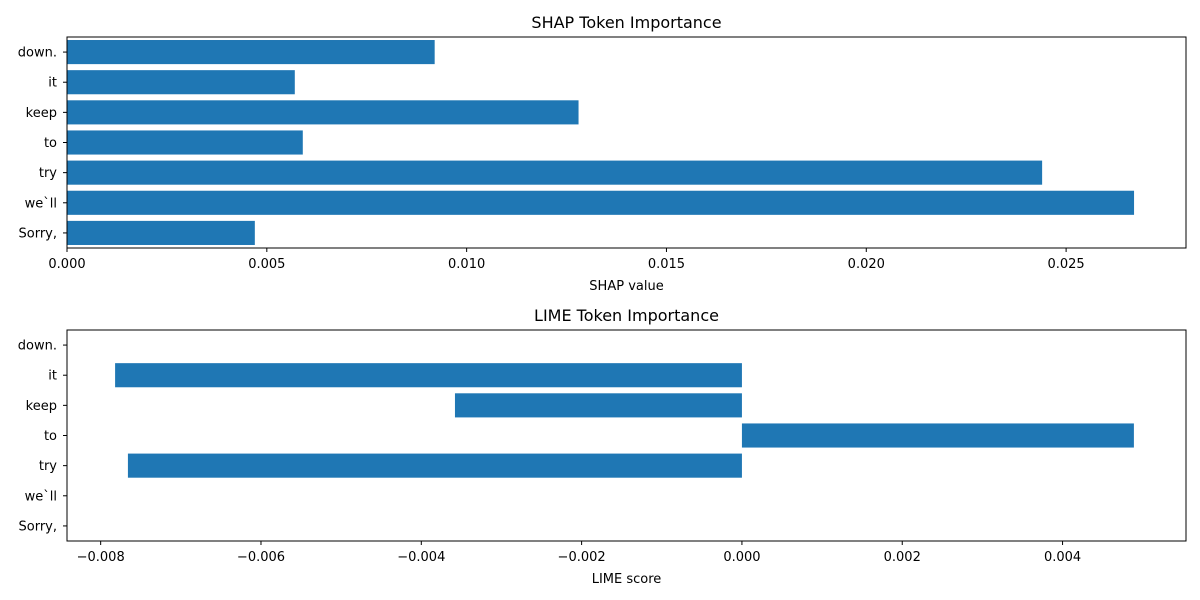 The width and height of the screenshot is (1200, 600). Describe the element at coordinates (626, 315) in the screenshot. I see `lime-chart-title: LIME Token Importance` at that location.